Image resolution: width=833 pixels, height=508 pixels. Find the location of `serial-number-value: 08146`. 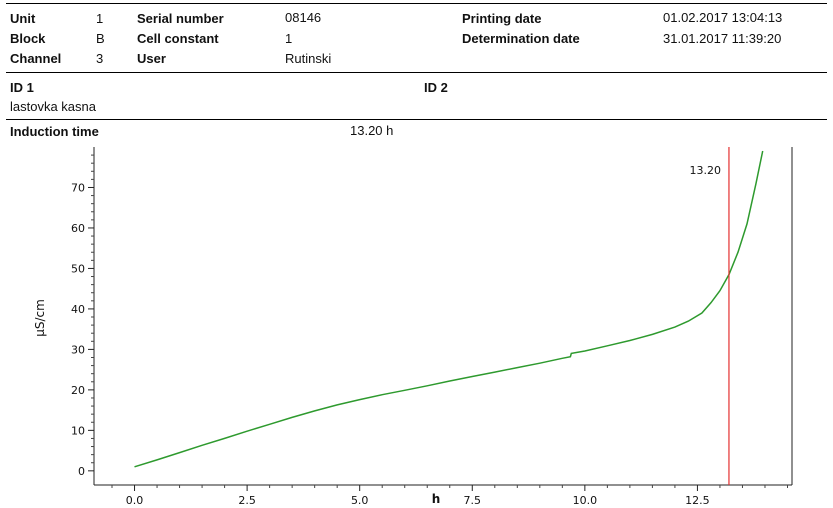

serial-number-value: 08146 is located at coordinates (303, 17).